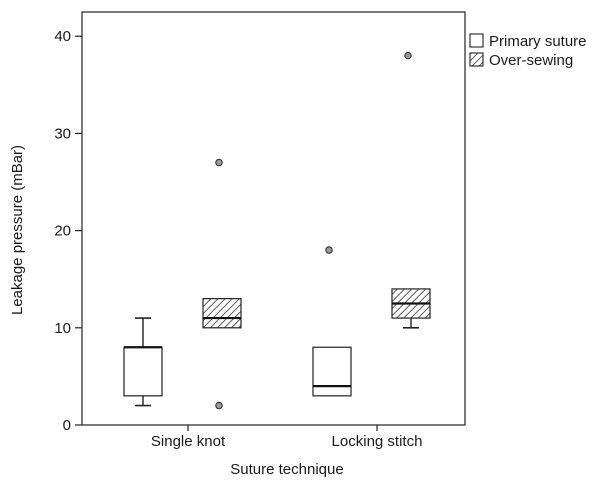 Image resolution: width=614 pixels, height=480 pixels. I want to click on legend-label: Over-sewing, so click(531, 60).